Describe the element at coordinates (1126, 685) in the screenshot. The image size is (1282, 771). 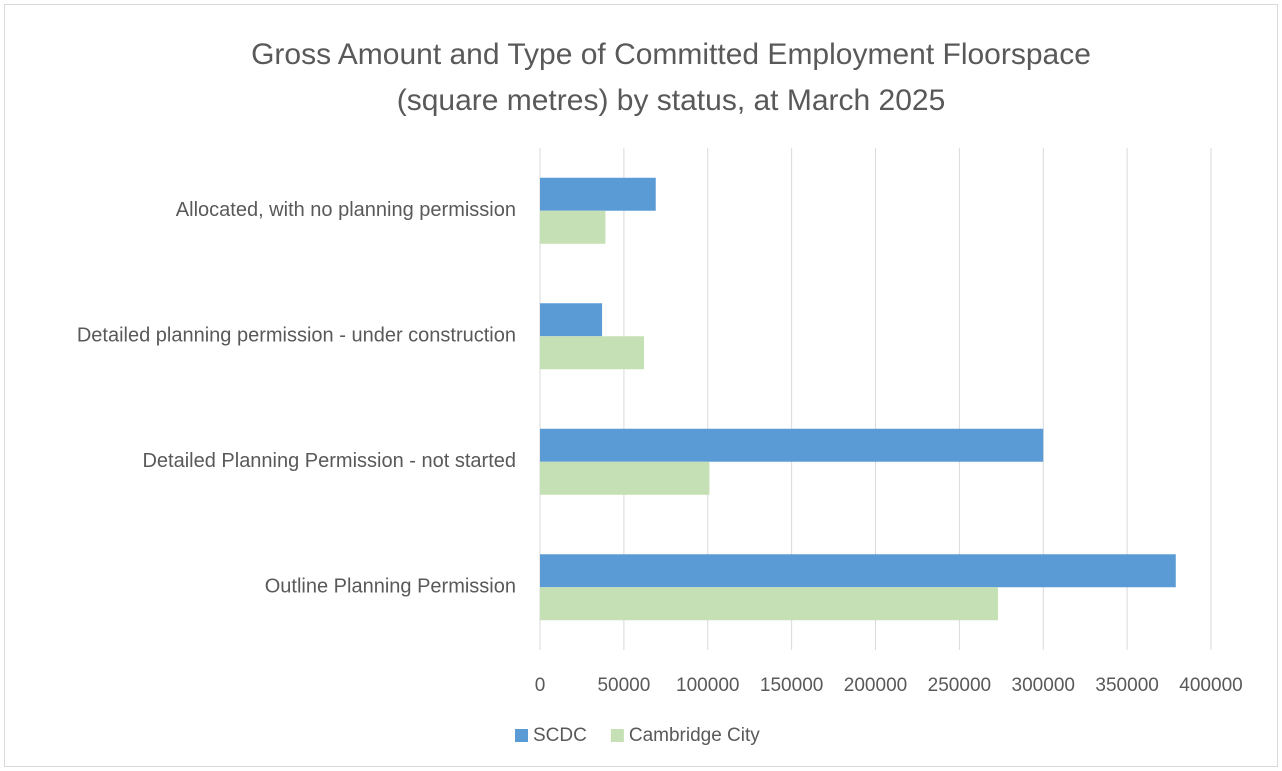
I see `x-tick-label: 350000` at that location.